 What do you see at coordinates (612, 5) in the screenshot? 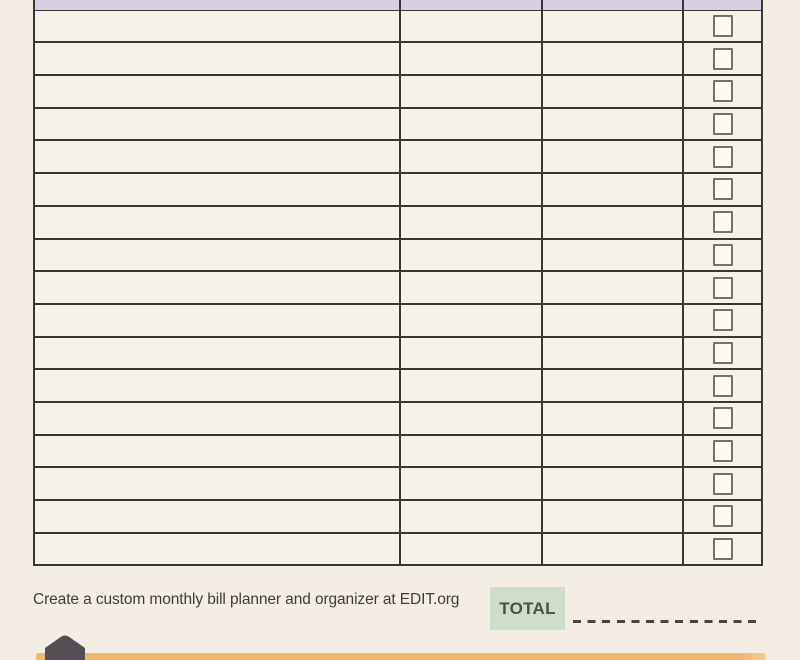
I see `column-header-due-date: DUE DATE` at bounding box center [612, 5].